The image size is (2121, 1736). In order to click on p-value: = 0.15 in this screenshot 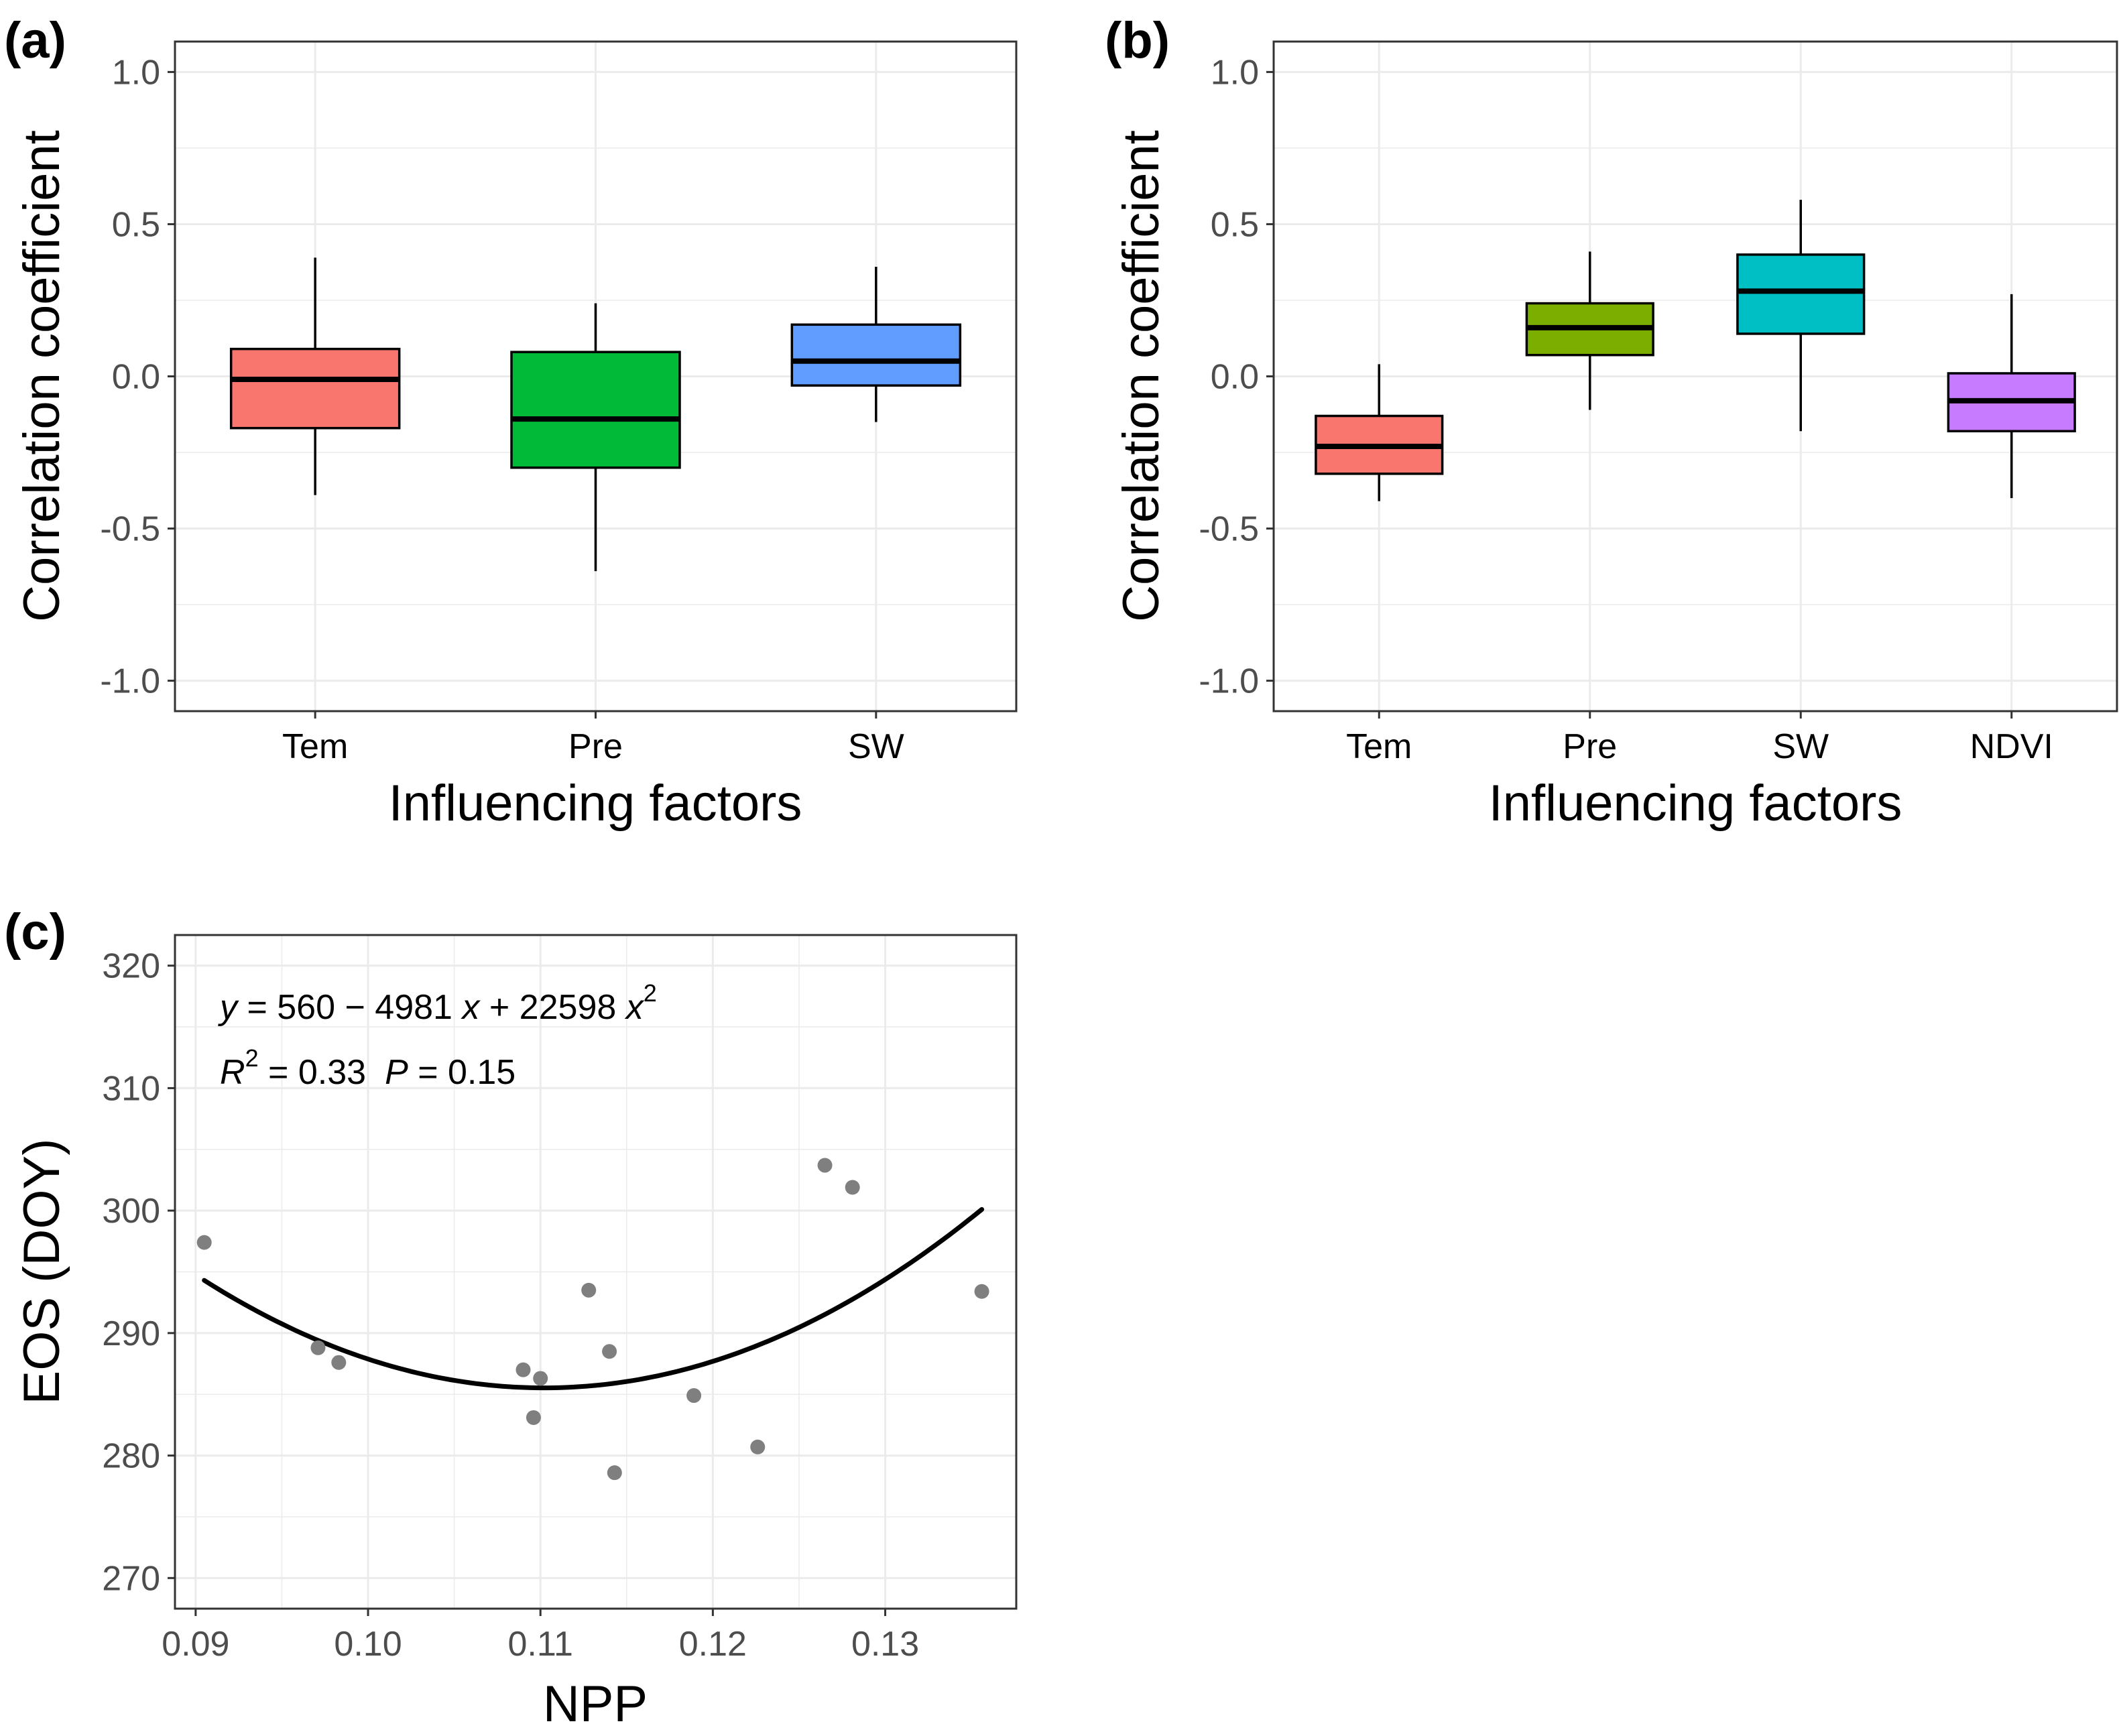, I will do `click(462, 1072)`.